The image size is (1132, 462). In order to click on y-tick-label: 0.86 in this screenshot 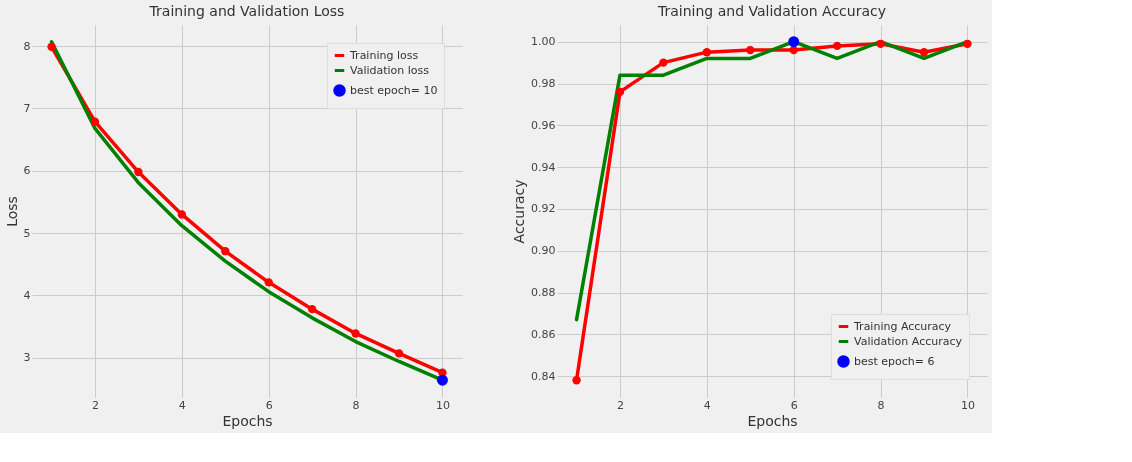, I will do `click(543, 334)`.